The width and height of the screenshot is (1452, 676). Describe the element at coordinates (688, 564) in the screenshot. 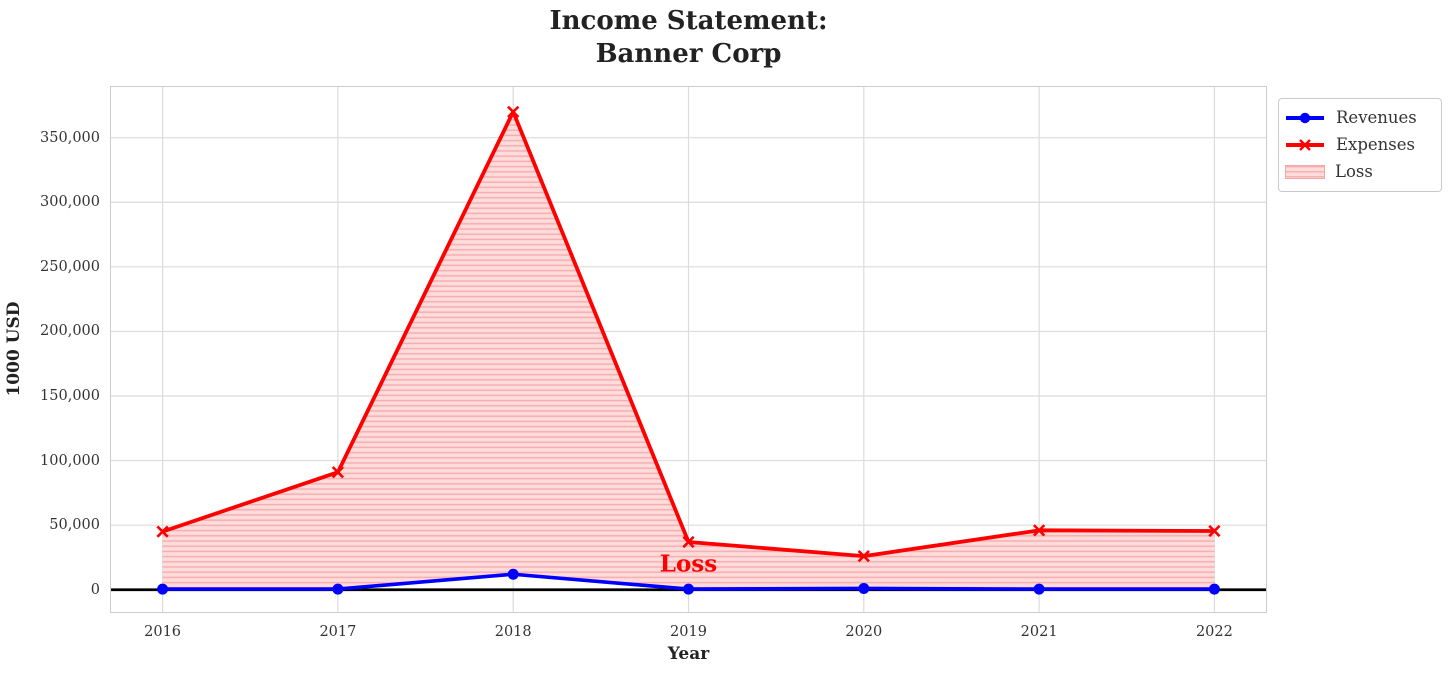

I see `loss-annotation: Loss` at that location.